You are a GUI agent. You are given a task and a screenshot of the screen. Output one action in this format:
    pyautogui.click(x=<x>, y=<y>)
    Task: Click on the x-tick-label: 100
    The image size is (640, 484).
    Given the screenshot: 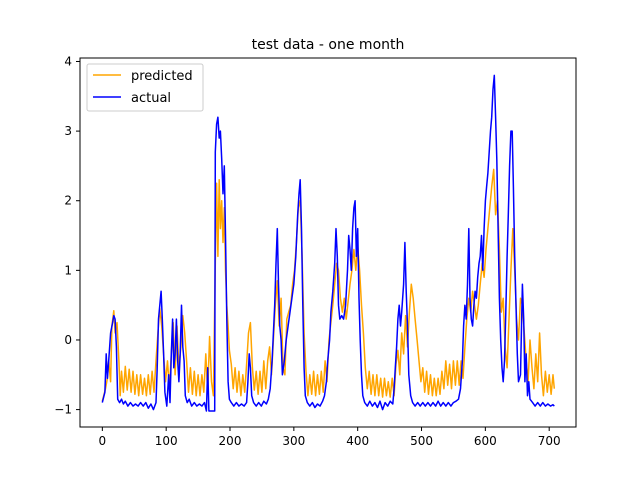 What is the action you would take?
    pyautogui.click(x=166, y=441)
    